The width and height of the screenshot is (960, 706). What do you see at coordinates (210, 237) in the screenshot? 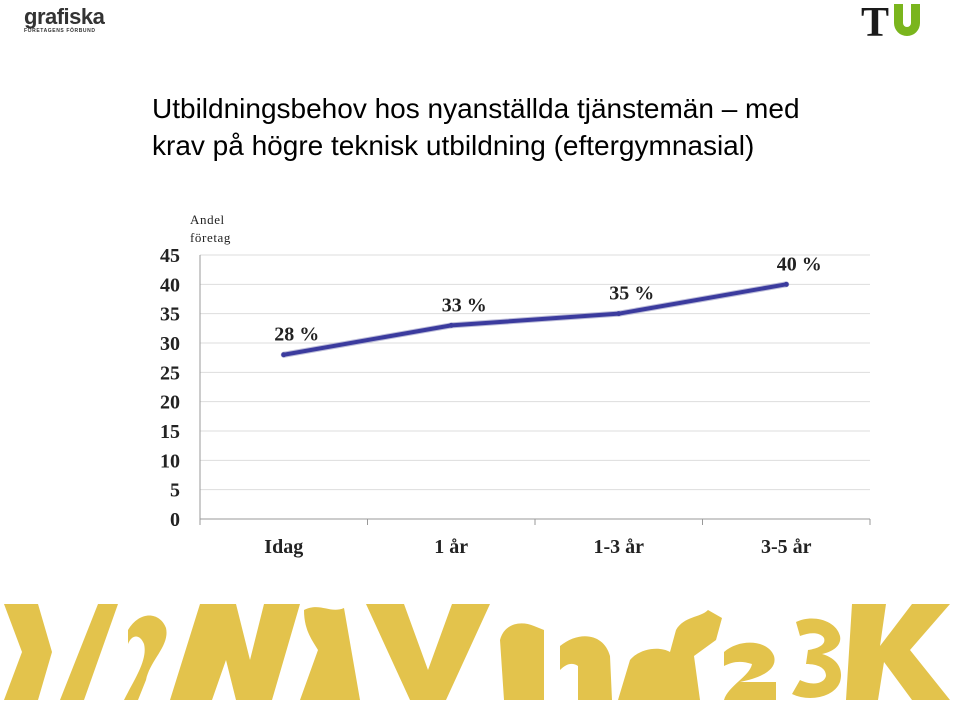
I see `y-axis-label-line-2: företag` at bounding box center [210, 237].